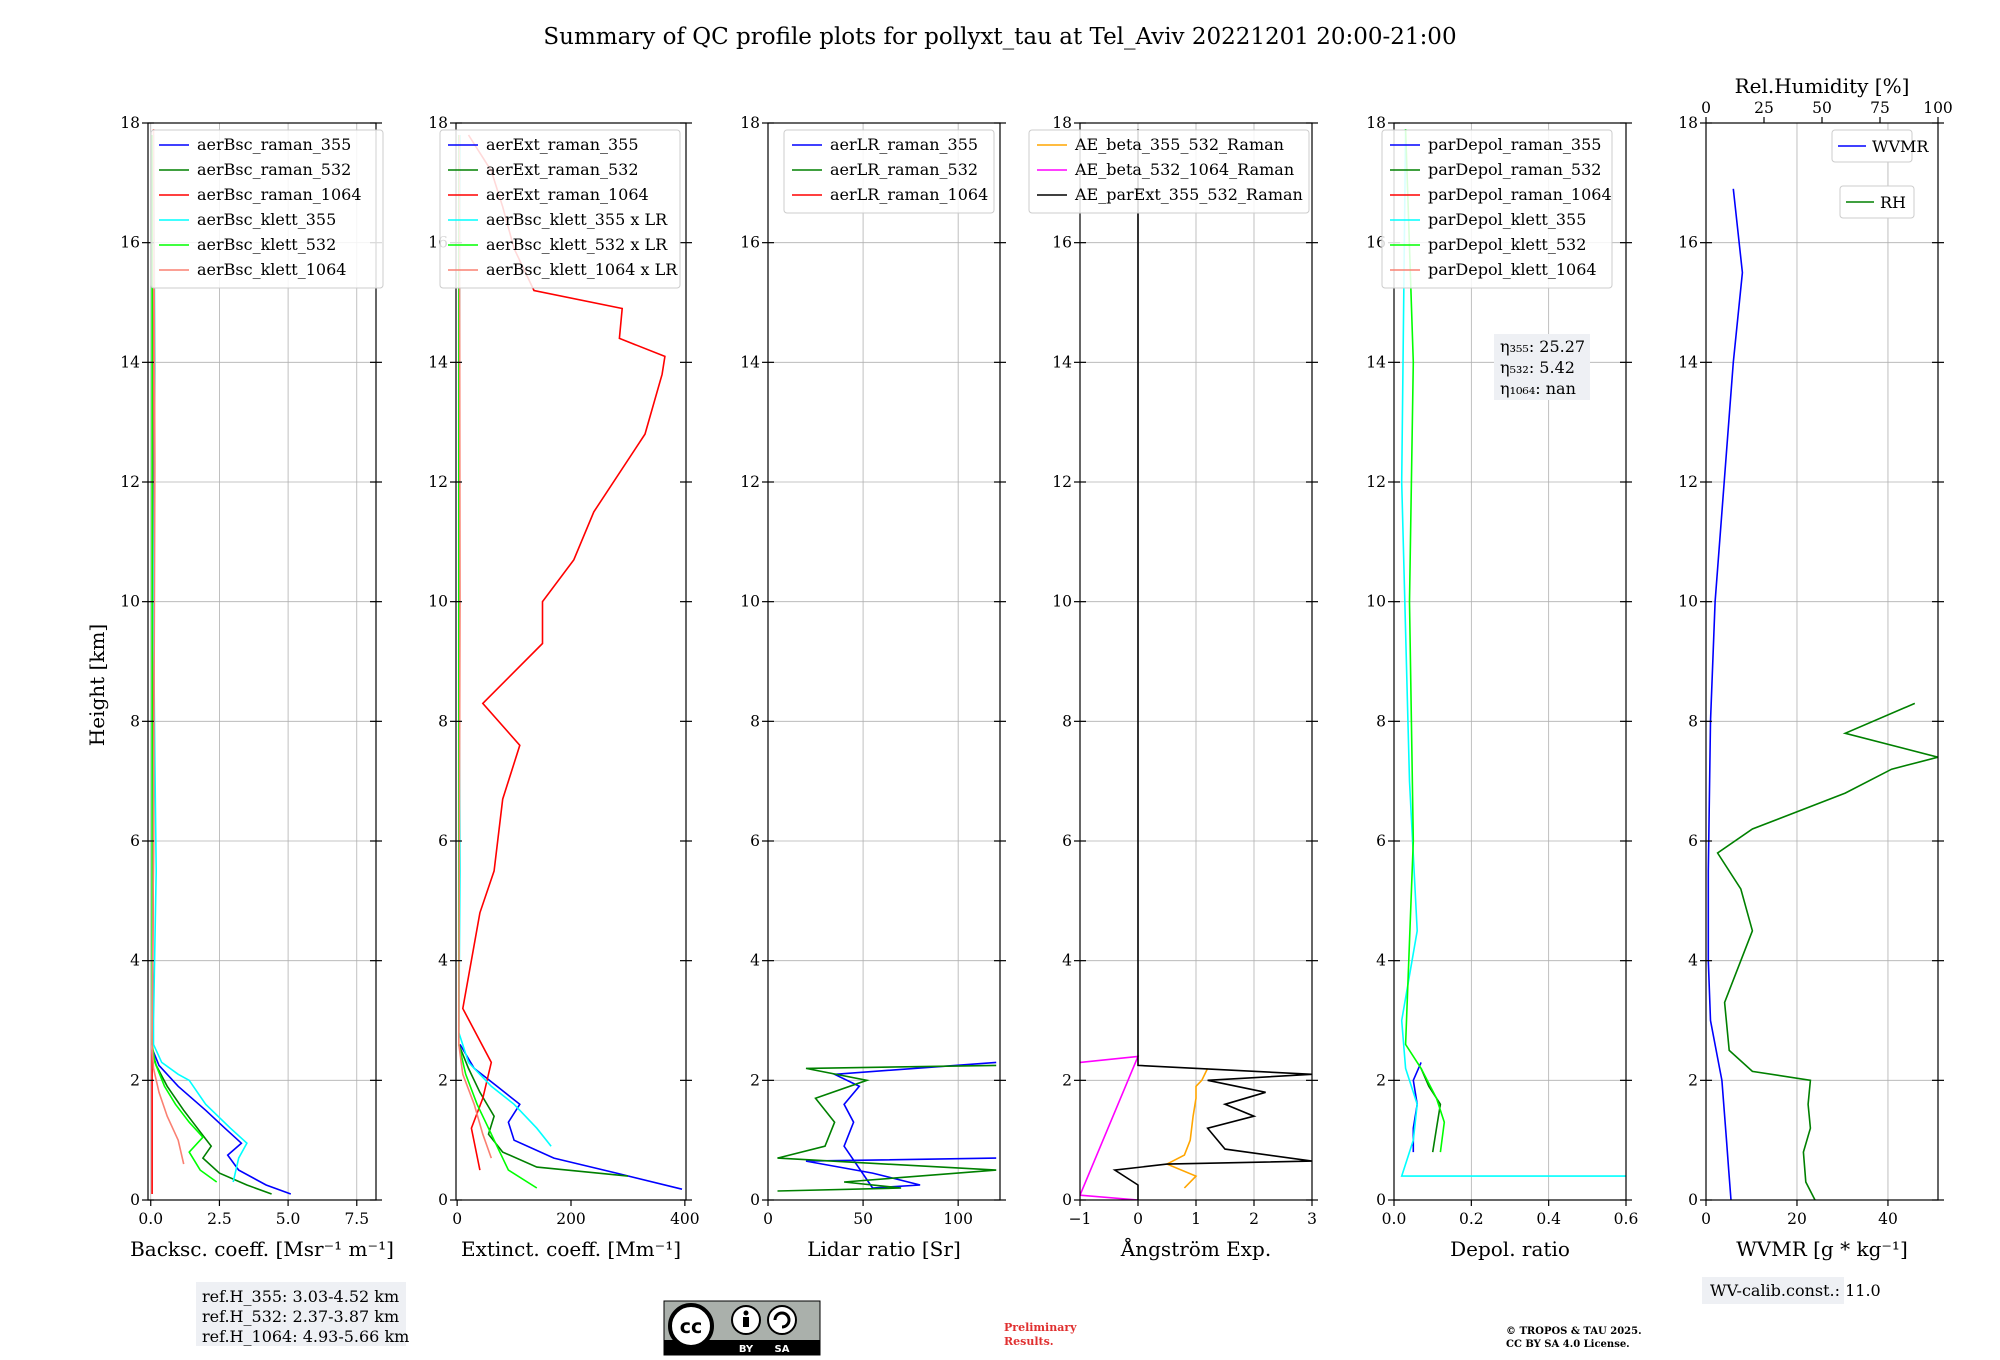 This screenshot has height=1360, width=2000. What do you see at coordinates (356, 1219) in the screenshot?
I see `x-tick-label: 7.5` at bounding box center [356, 1219].